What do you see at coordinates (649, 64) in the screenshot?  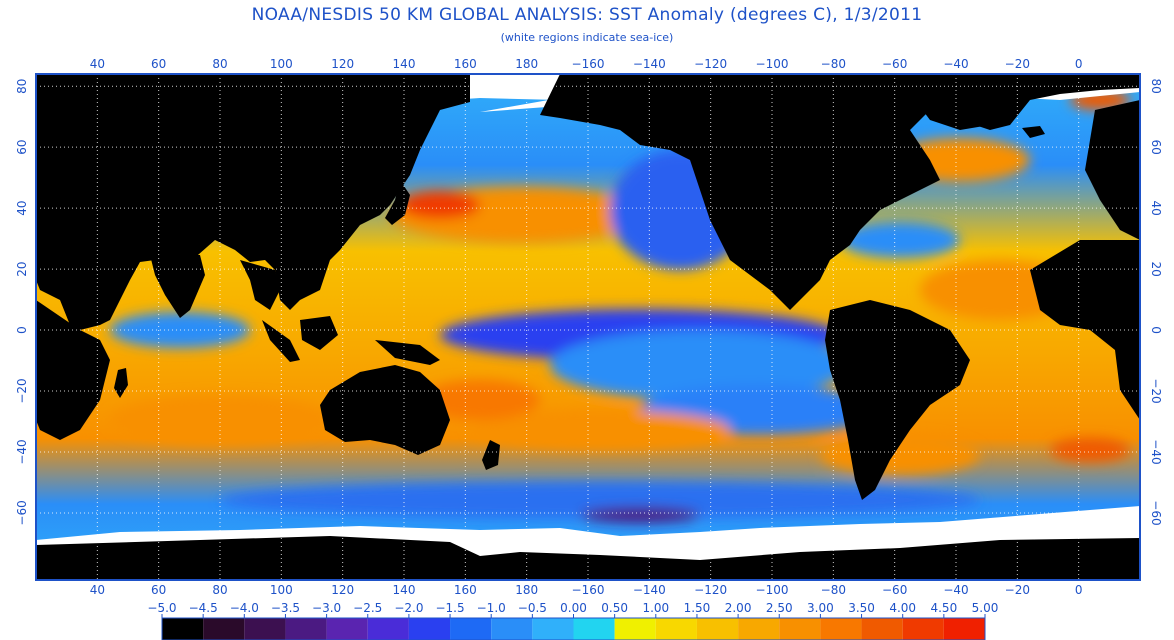 I see `lon-tick-label-top: −140` at bounding box center [649, 64].